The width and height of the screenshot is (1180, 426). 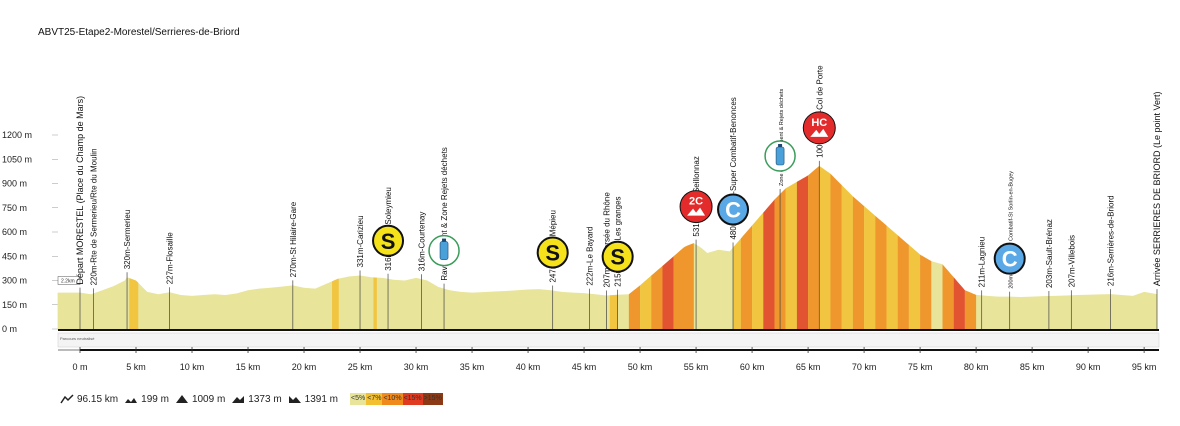 I want to click on marker-label: 207m-Traversée du Rhône, so click(x=606, y=240).